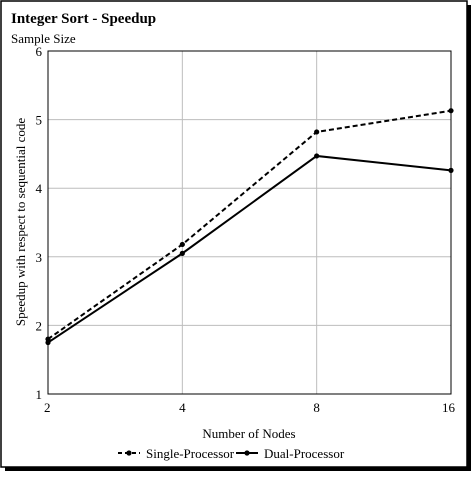 The width and height of the screenshot is (474, 479). I want to click on legend-label: Dual-Processor, so click(304, 453).